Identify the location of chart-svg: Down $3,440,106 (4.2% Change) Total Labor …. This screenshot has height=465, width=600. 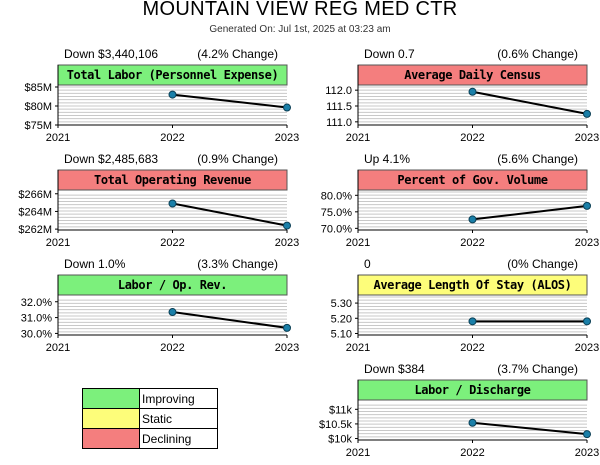
(161, 95).